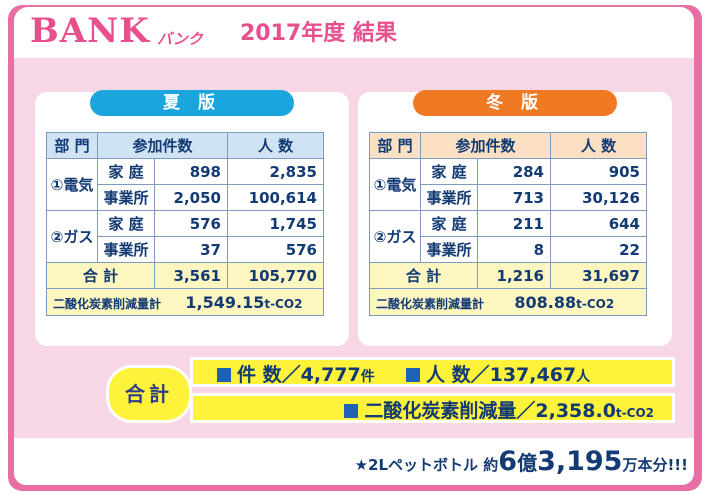  I want to click on table-row: 事業所 37 576, so click(185, 249).